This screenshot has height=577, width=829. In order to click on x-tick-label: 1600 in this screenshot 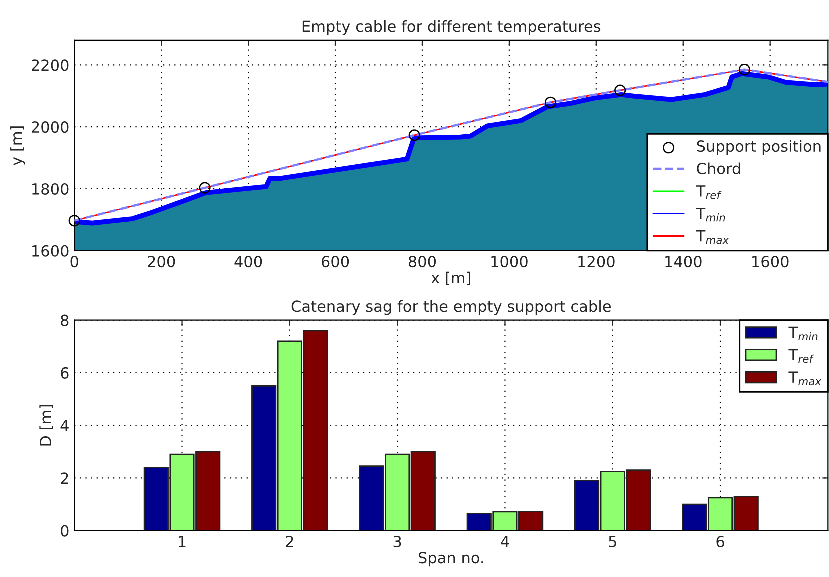, I will do `click(770, 262)`.